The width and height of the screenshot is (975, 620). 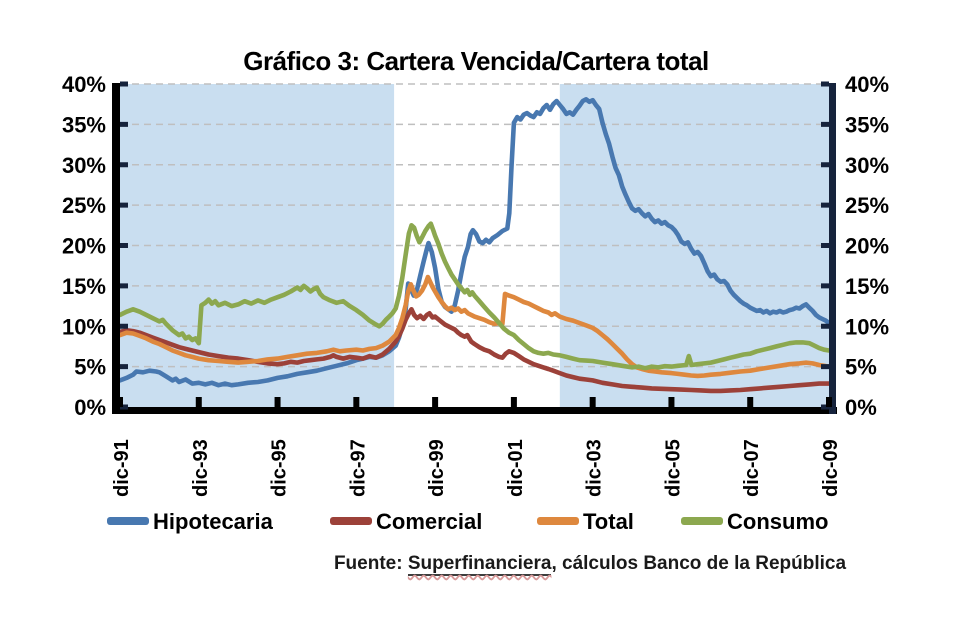 What do you see at coordinates (702, 521) in the screenshot?
I see `legend-swatch-consumo` at bounding box center [702, 521].